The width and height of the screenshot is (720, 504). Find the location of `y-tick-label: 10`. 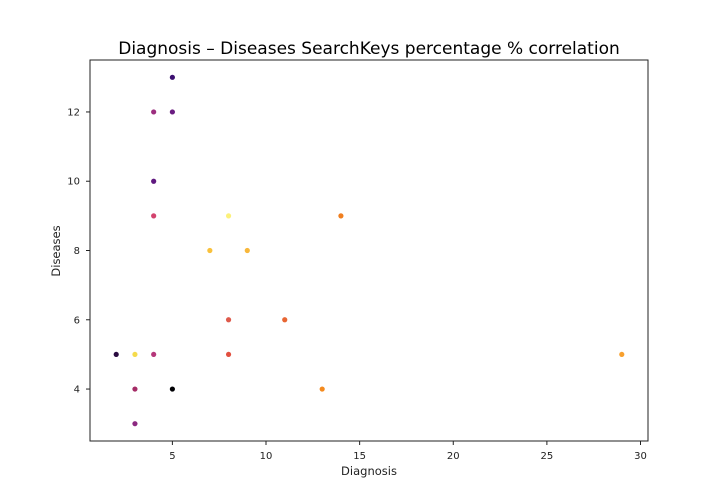

y-tick-label: 10 is located at coordinates (73, 182).